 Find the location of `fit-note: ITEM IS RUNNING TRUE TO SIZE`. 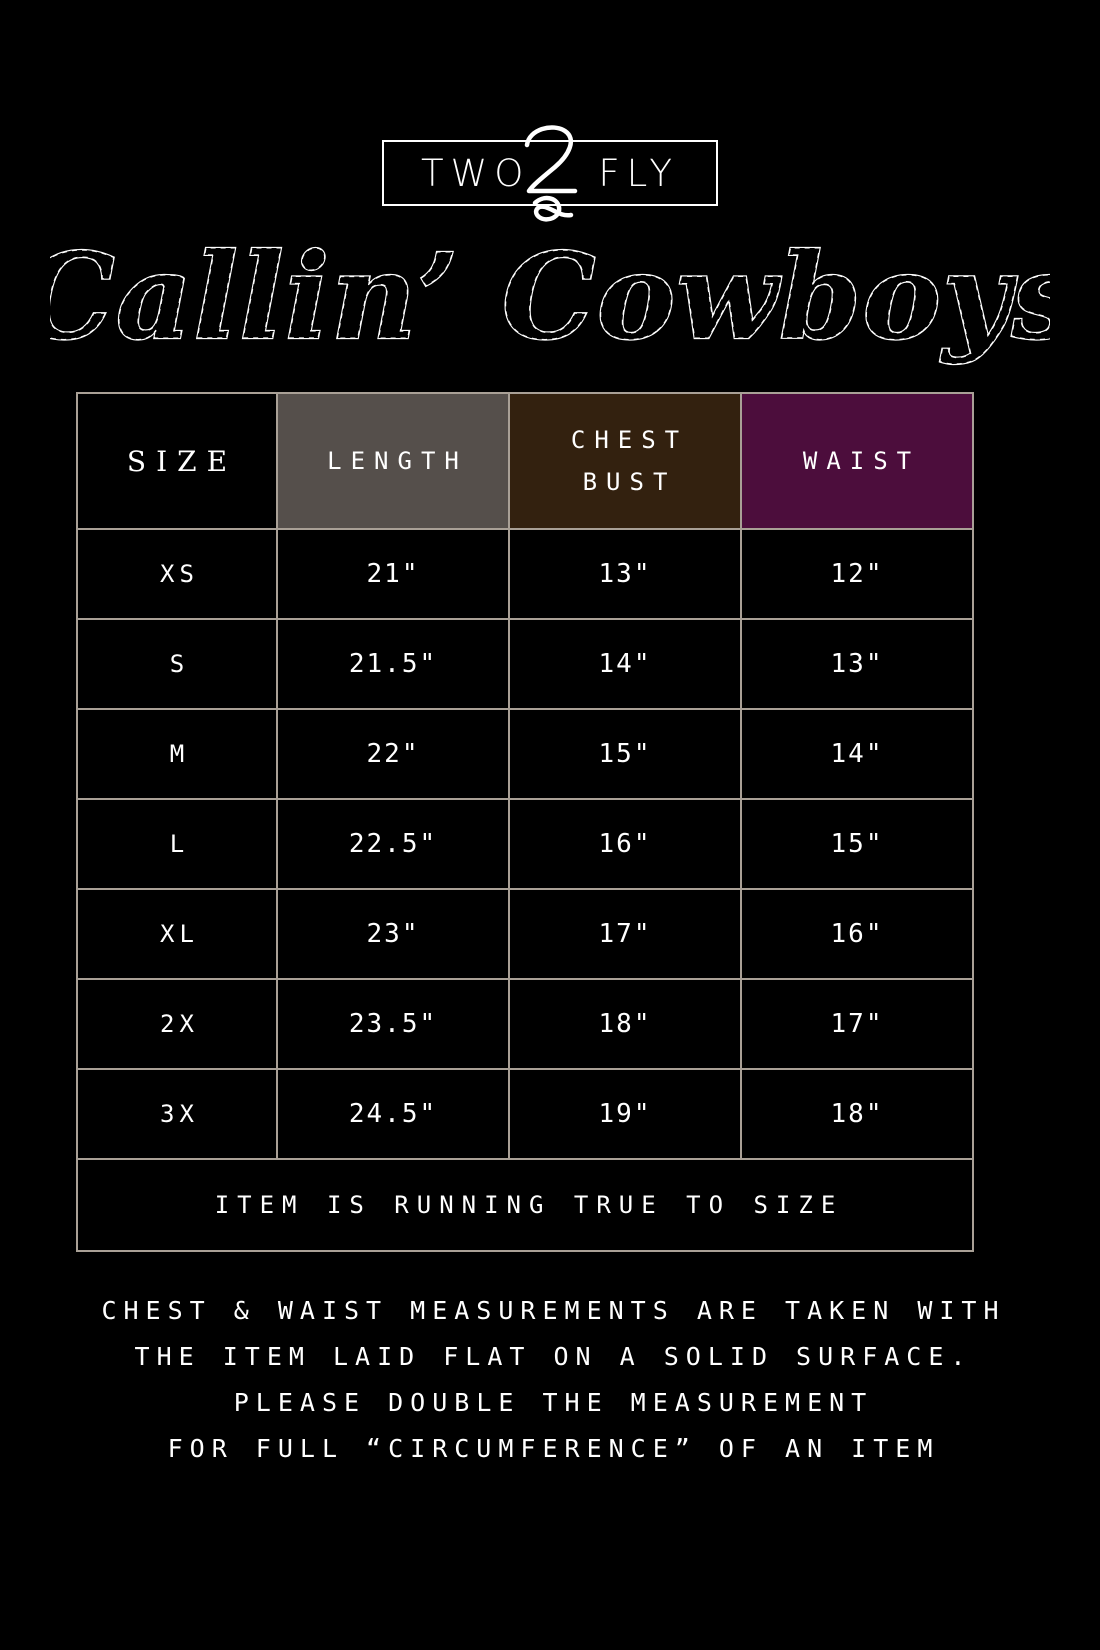

fit-note: ITEM IS RUNNING TRUE TO SIZE is located at coordinates (525, 1205).